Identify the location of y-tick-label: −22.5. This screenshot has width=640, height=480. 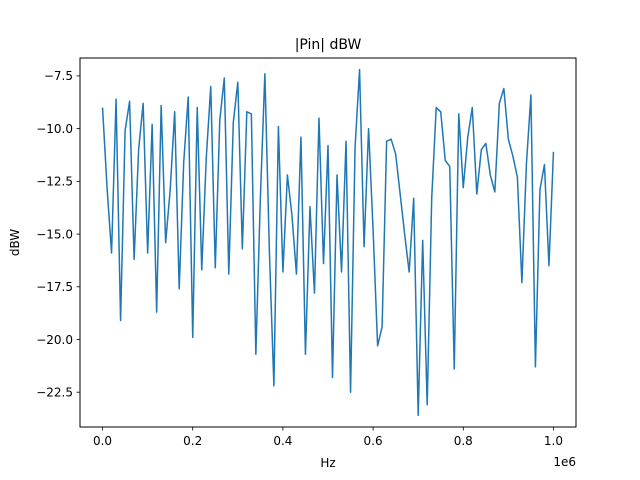
(54, 393).